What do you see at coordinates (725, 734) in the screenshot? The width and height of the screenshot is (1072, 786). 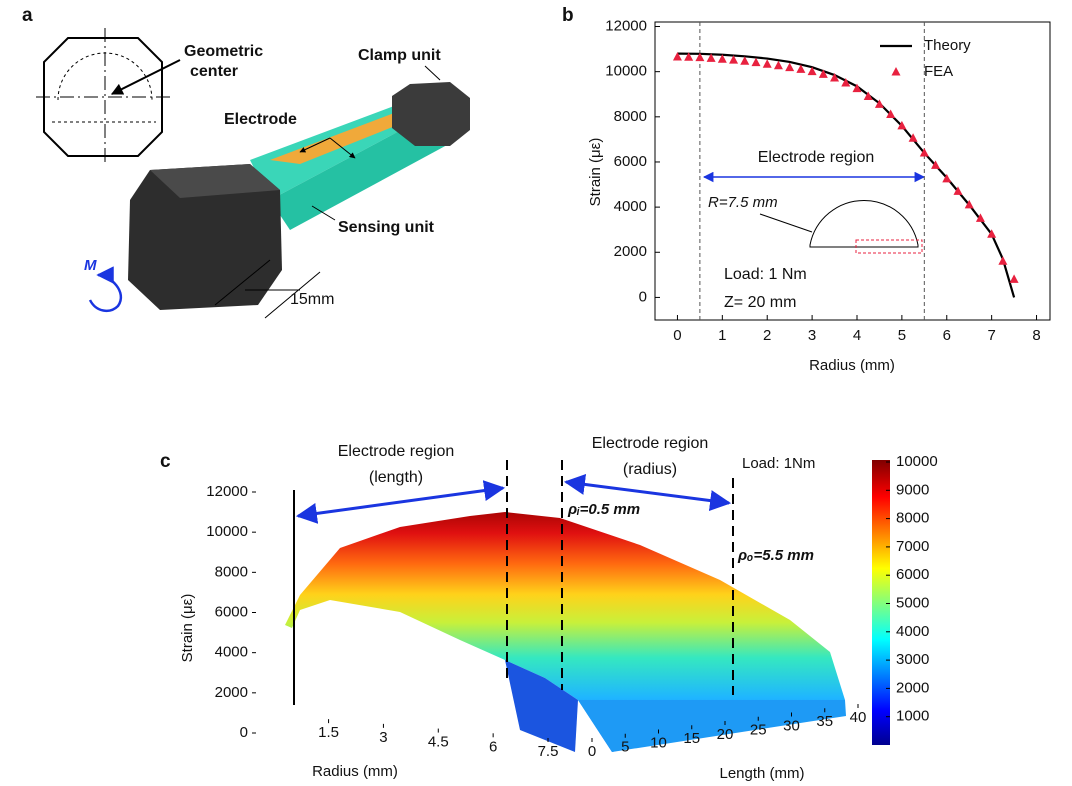 I see `z-tick-label: 20` at bounding box center [725, 734].